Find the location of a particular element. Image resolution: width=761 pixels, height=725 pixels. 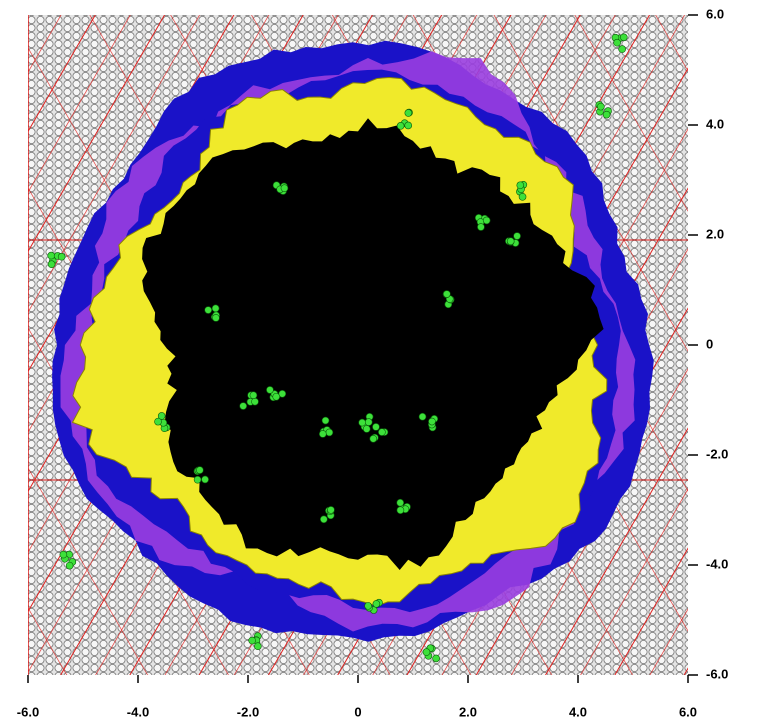

y-tick-label: -2.0 is located at coordinates (717, 453).